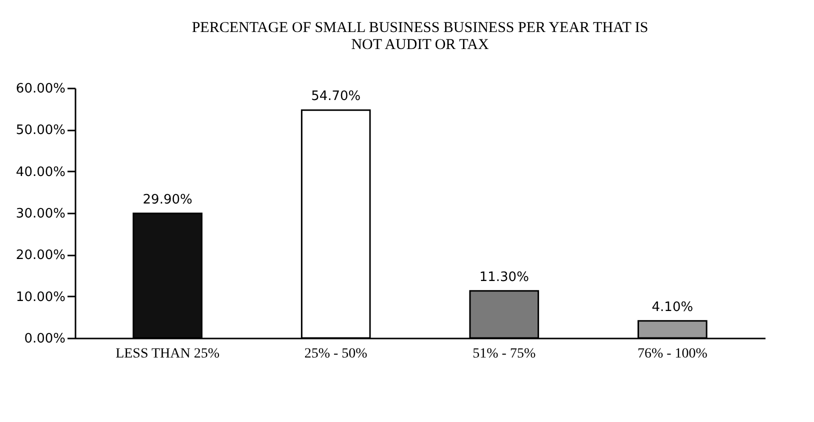 Image resolution: width=814 pixels, height=422 pixels. What do you see at coordinates (41, 214) in the screenshot?
I see `y-tick-label: 30.00%` at bounding box center [41, 214].